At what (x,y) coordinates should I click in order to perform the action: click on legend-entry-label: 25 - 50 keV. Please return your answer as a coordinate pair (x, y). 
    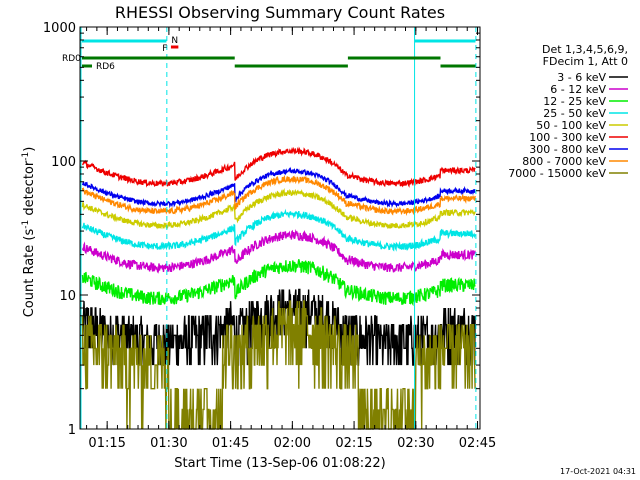
    Looking at the image, I should click on (574, 113).